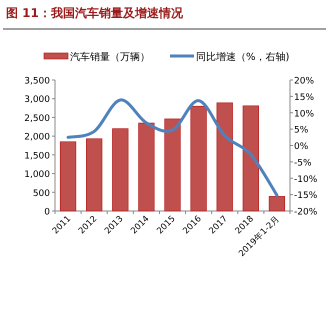 Image resolution: width=329 pixels, height=310 pixels. Describe the element at coordinates (47, 213) in the screenshot. I see `y-tick-label: 0` at that location.